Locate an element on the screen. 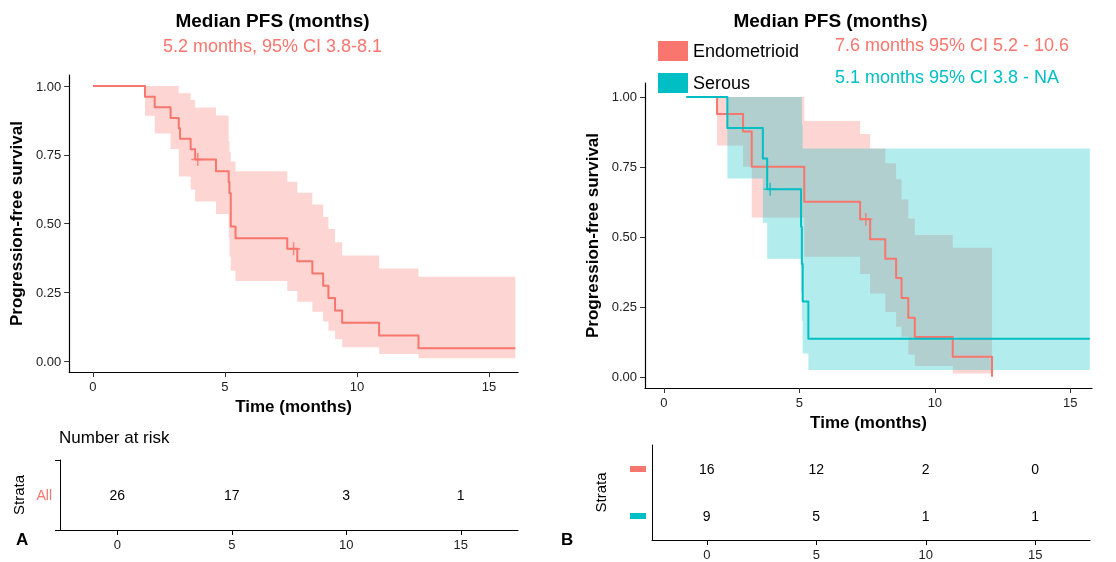 The width and height of the screenshot is (1116, 562). data-label: 17 is located at coordinates (231, 495).